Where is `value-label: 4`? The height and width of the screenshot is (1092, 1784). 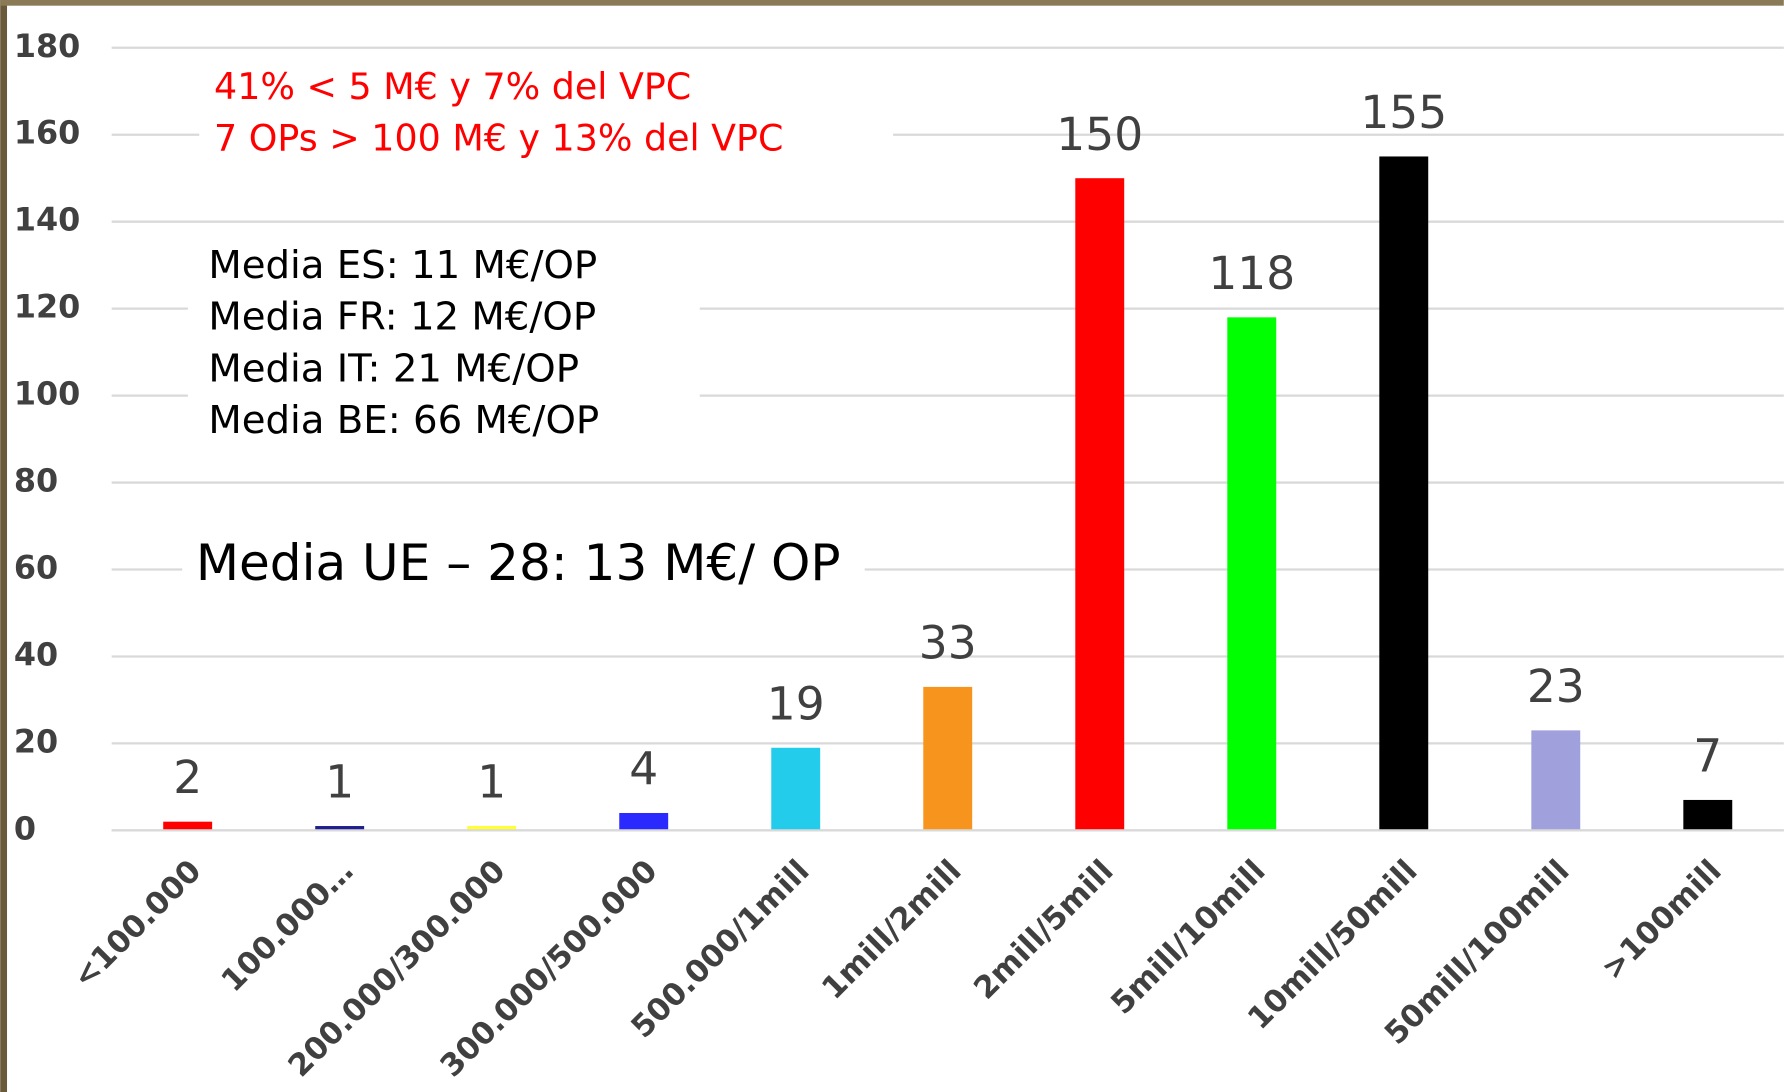
value-label: 4 is located at coordinates (643, 769).